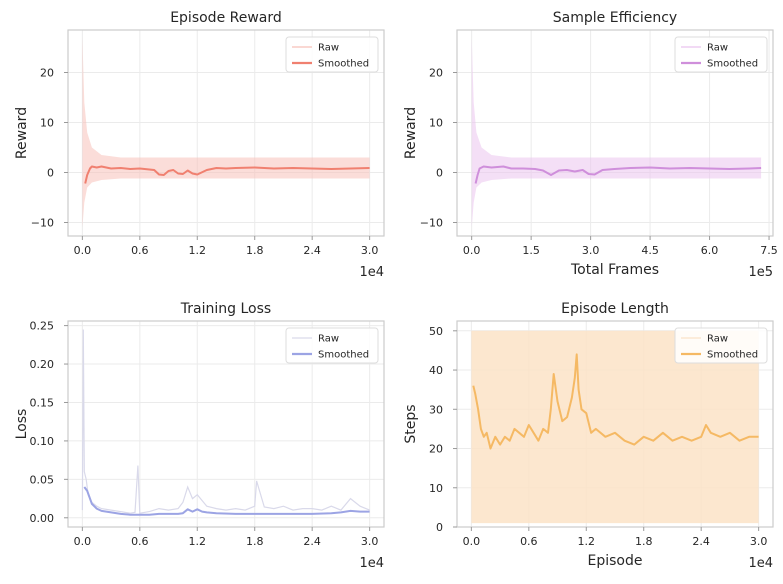  What do you see at coordinates (411, 423) in the screenshot?
I see `y-axis-label: Steps` at bounding box center [411, 423].